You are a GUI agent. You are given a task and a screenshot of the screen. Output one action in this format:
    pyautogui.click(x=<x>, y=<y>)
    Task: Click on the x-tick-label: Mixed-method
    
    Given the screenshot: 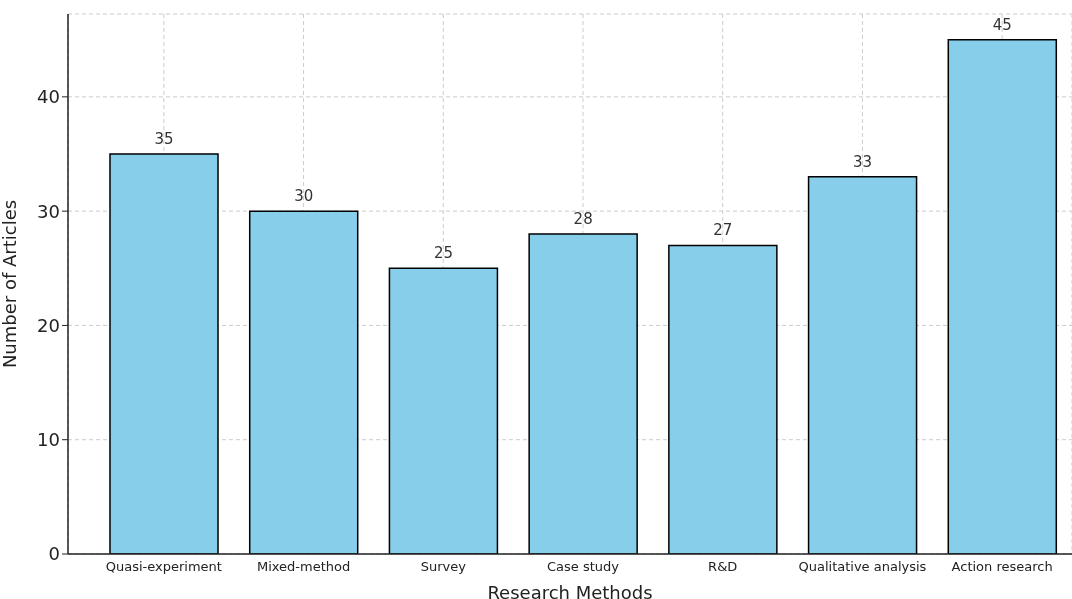 What is the action you would take?
    pyautogui.click(x=303, y=567)
    